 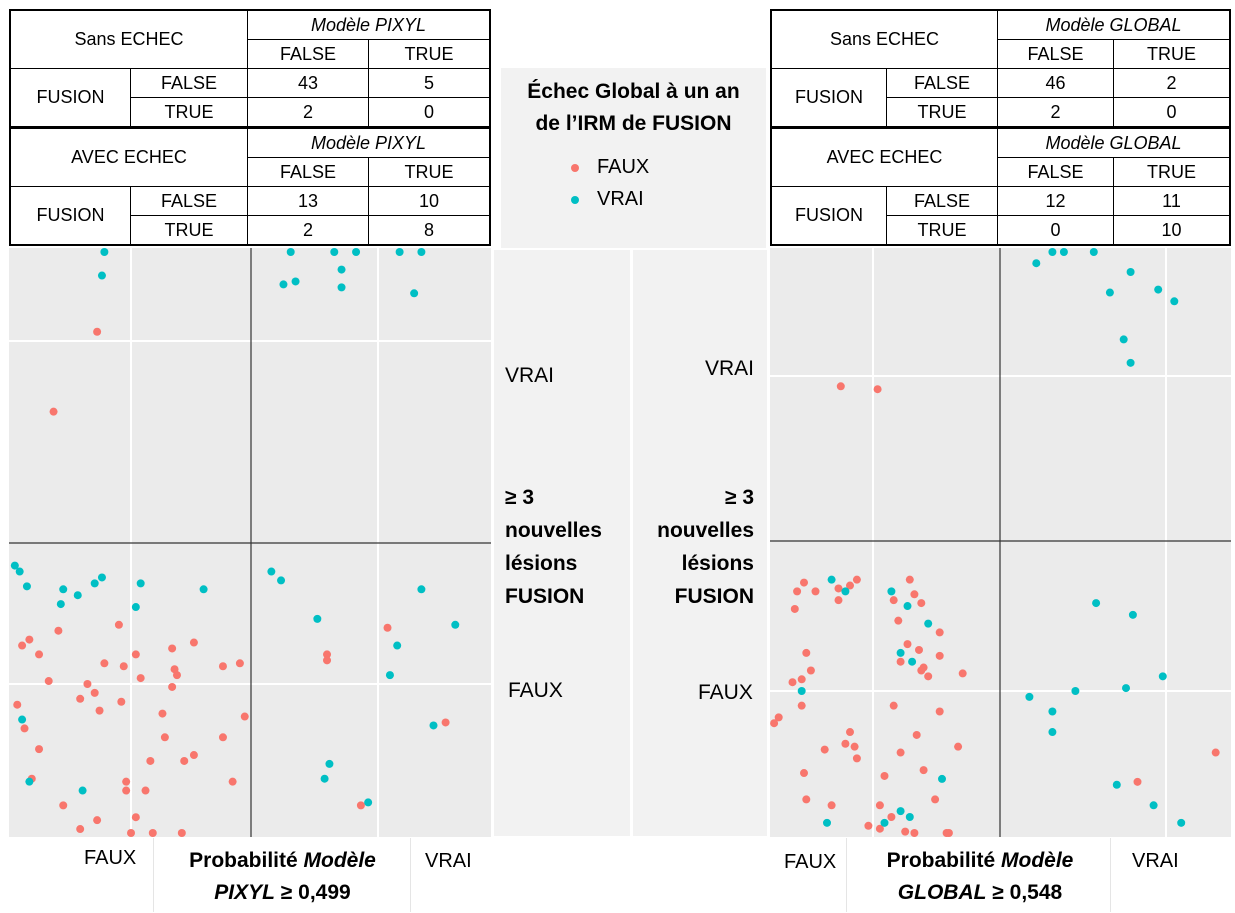 I want to click on x-label-faux-right: FAUX, so click(x=810, y=862).